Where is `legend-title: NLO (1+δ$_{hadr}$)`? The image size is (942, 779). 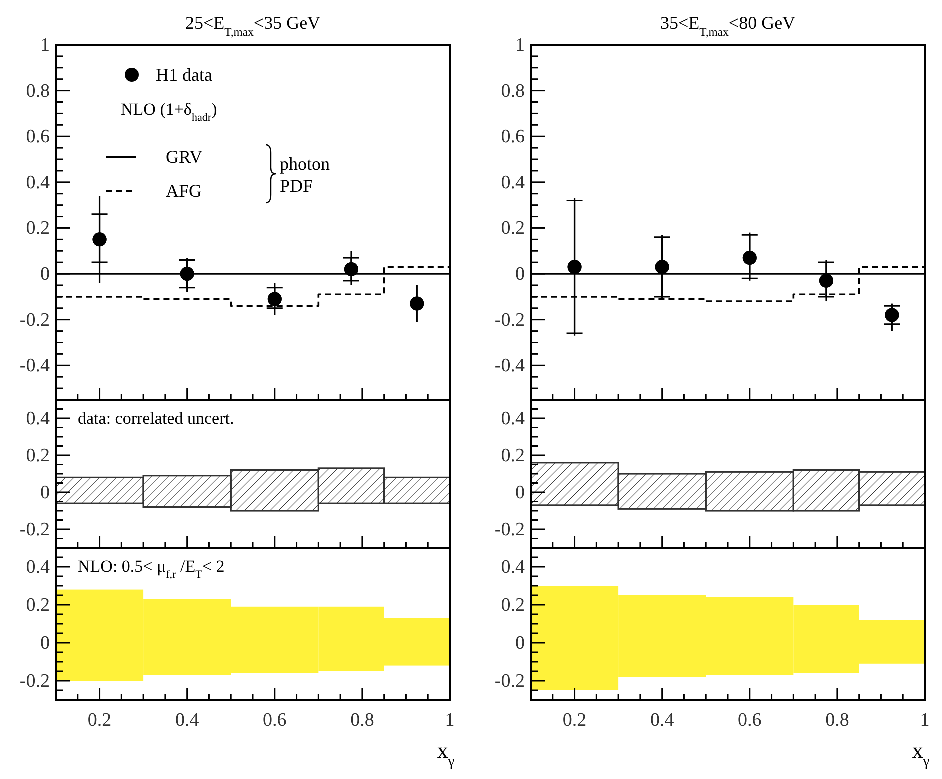 legend-title: NLO (1+δ$_{hadr}$) is located at coordinates (169, 112).